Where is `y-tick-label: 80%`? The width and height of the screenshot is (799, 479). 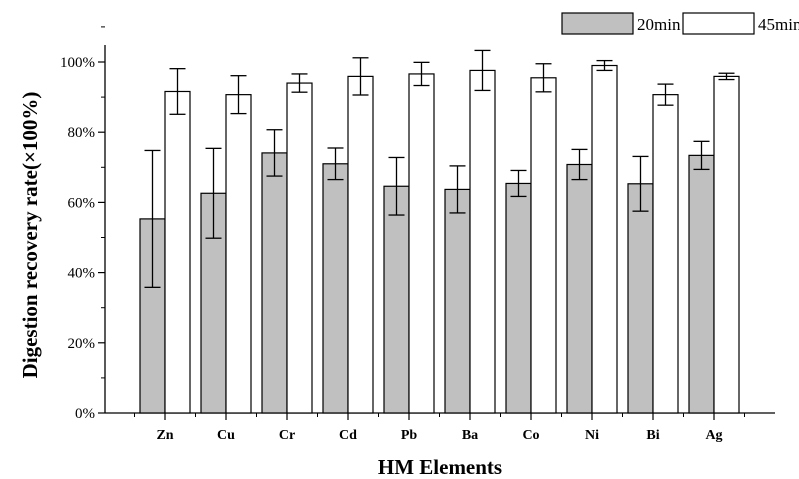 y-tick-label: 80% is located at coordinates (82, 133).